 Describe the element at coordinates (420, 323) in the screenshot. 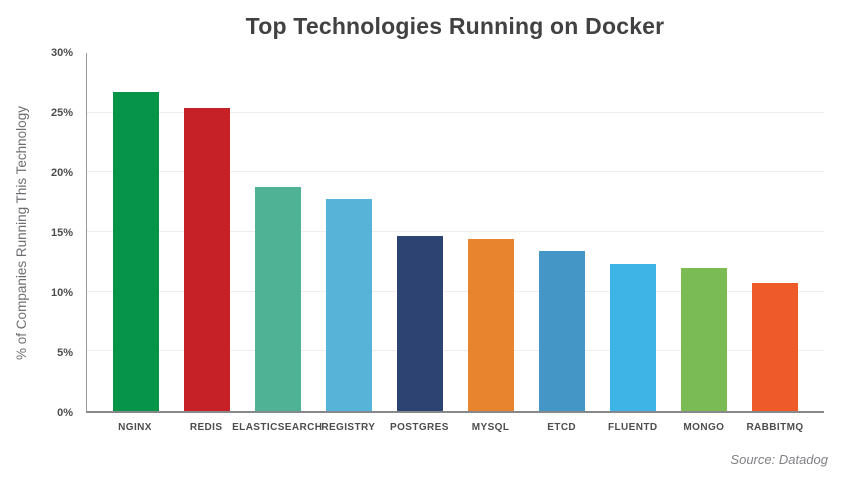

I see `bar-postgres` at that location.